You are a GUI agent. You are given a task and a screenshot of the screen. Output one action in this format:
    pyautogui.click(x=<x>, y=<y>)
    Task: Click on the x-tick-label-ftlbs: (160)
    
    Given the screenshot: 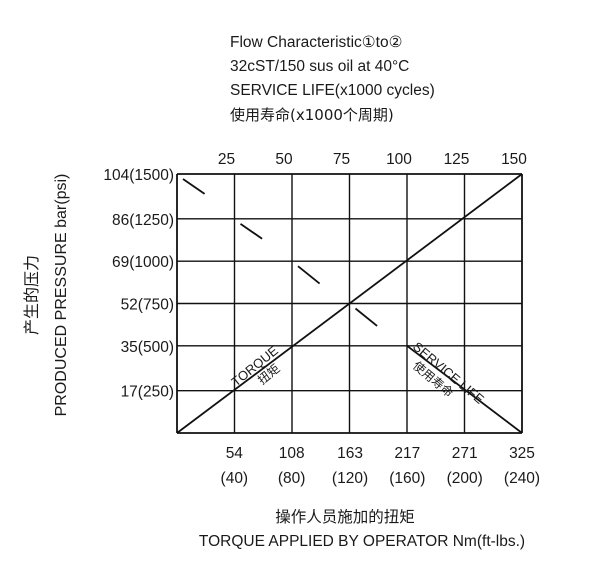 What is the action you would take?
    pyautogui.click(x=407, y=478)
    